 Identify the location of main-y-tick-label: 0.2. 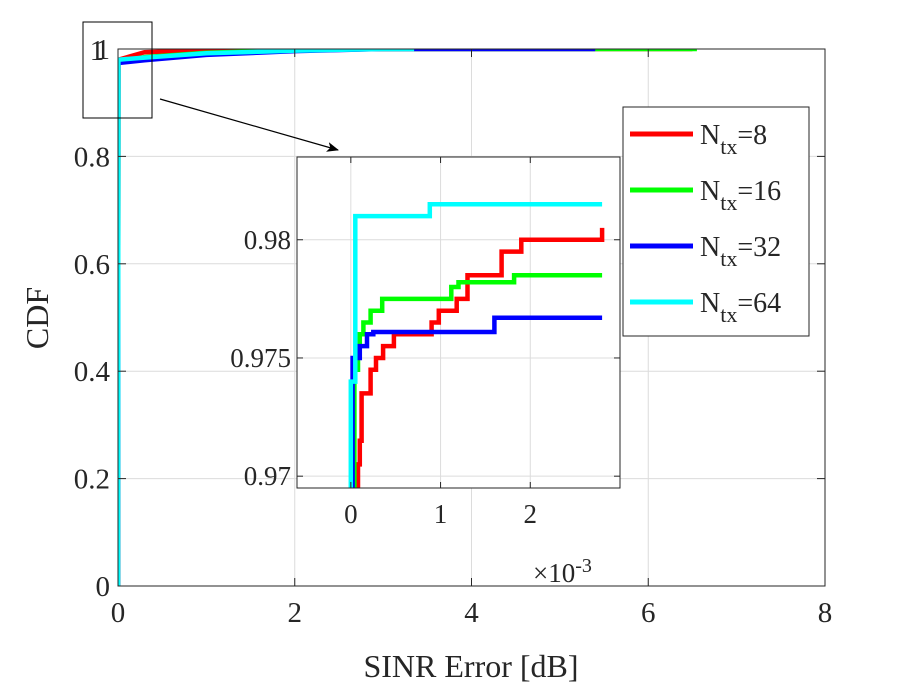
(92, 480).